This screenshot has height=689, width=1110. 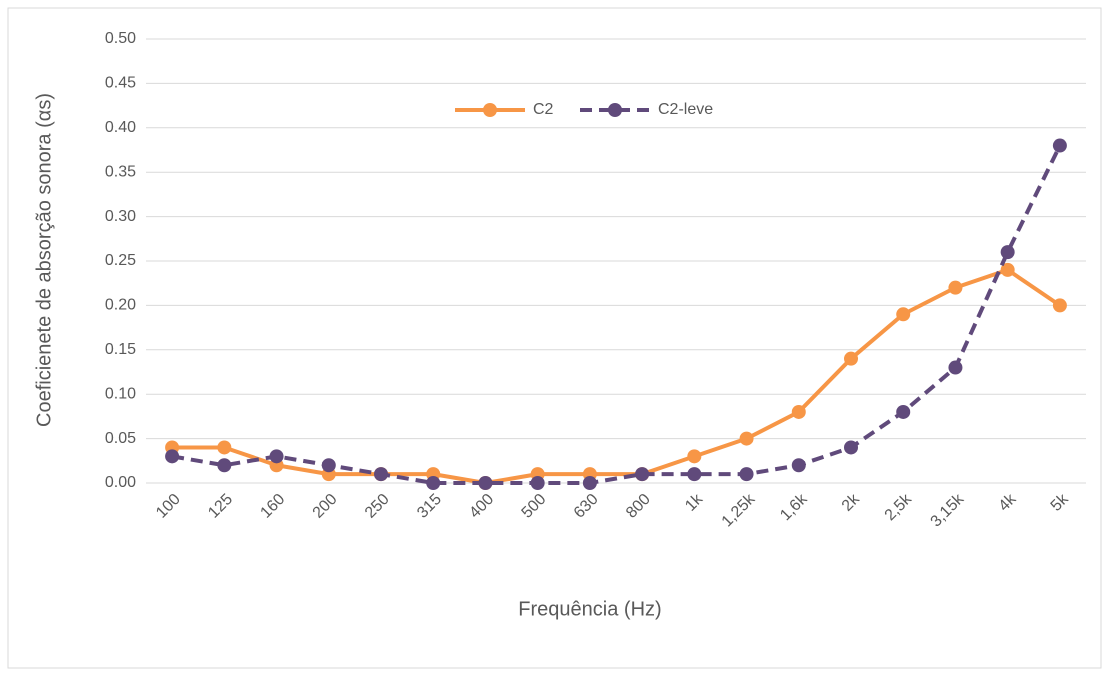 I want to click on legend-label: C2-leve, so click(x=685, y=109).